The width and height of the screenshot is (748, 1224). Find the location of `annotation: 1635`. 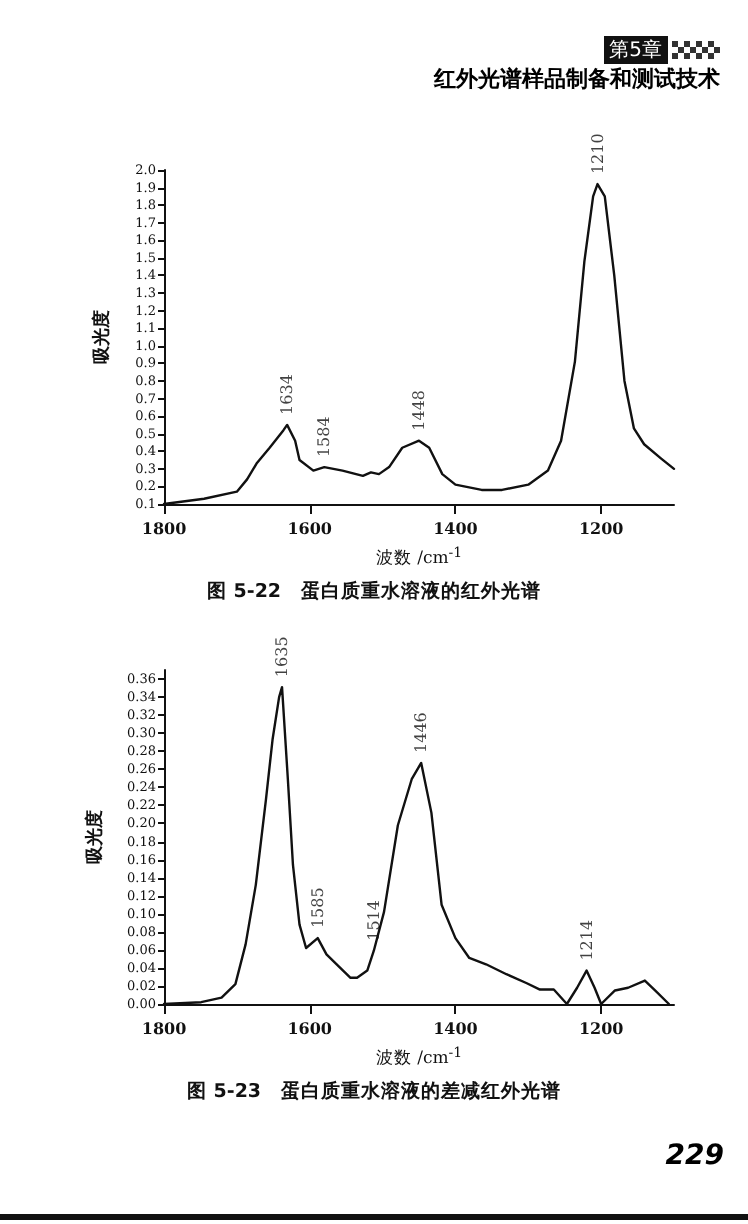

annotation: 1635 is located at coordinates (282, 657).